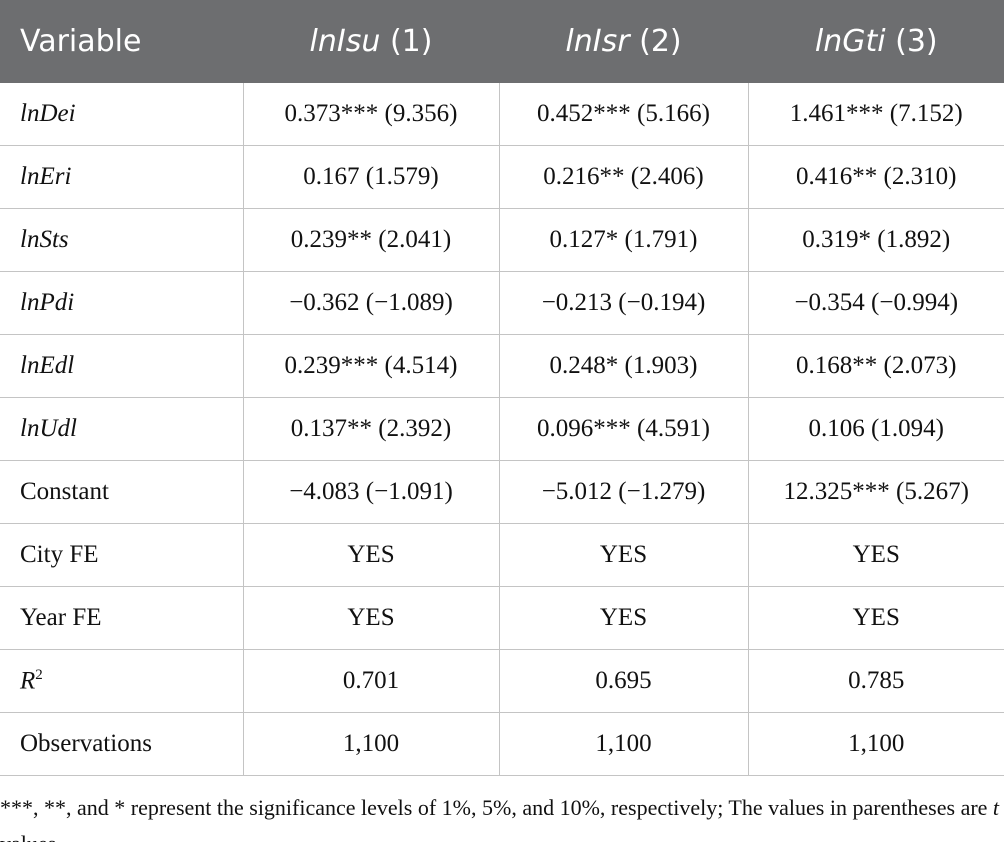  I want to click on variable-name: lnSts, so click(44, 239).